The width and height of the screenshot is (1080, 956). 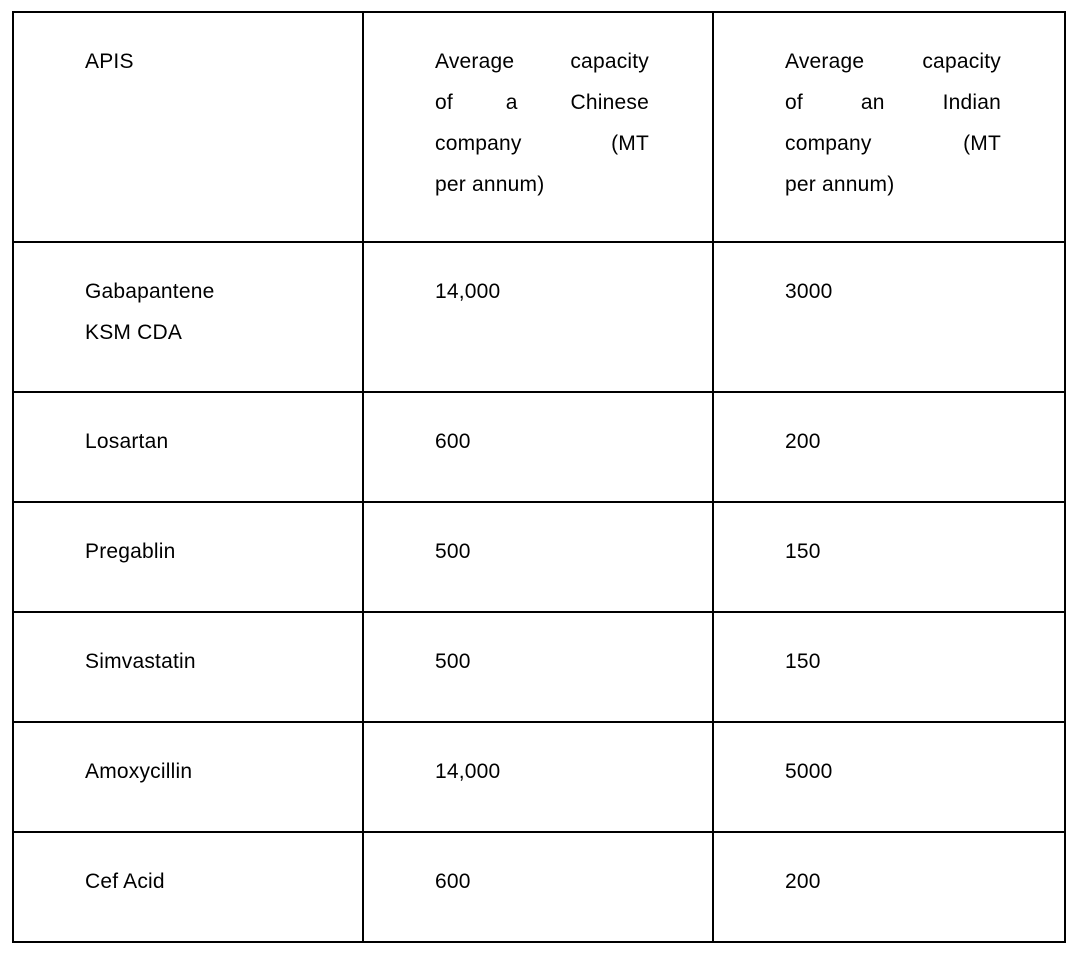 What do you see at coordinates (188, 777) in the screenshot?
I see `cell-api-name: Amoxycillin` at bounding box center [188, 777].